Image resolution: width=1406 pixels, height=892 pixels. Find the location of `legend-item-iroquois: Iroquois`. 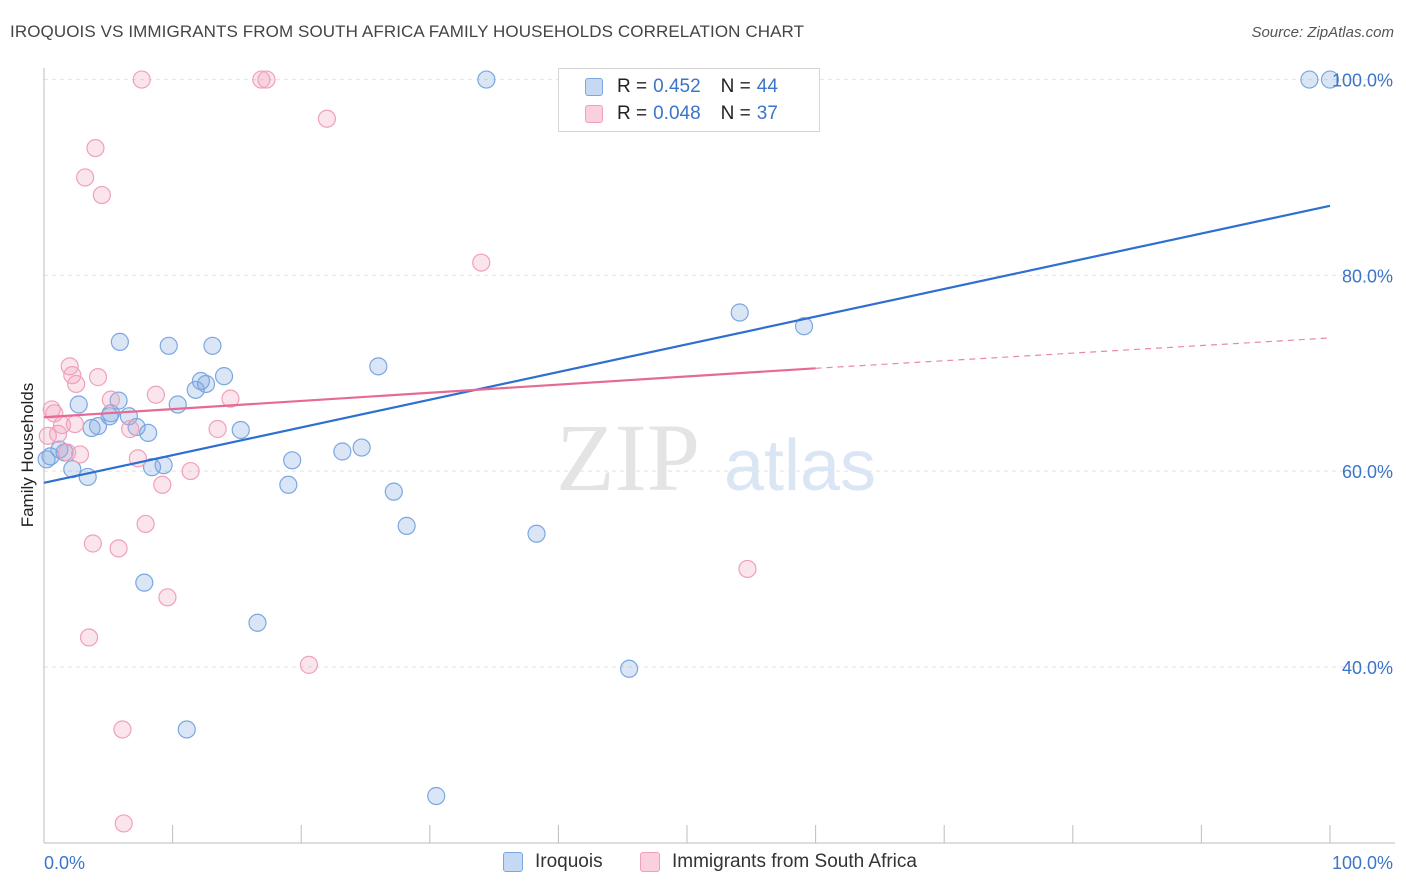

legend-item-iroquois: Iroquois is located at coordinates (553, 862).